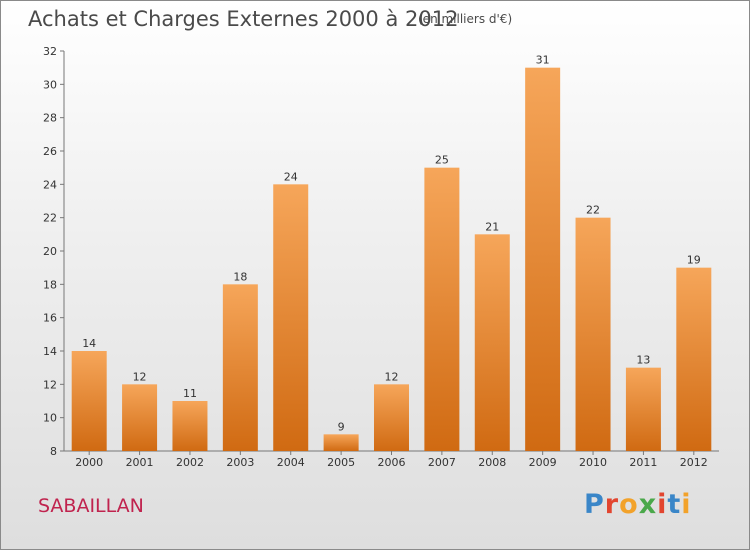 This screenshot has width=750, height=550. What do you see at coordinates (492, 462) in the screenshot?
I see `x-tick-label-2008: 2008` at bounding box center [492, 462].